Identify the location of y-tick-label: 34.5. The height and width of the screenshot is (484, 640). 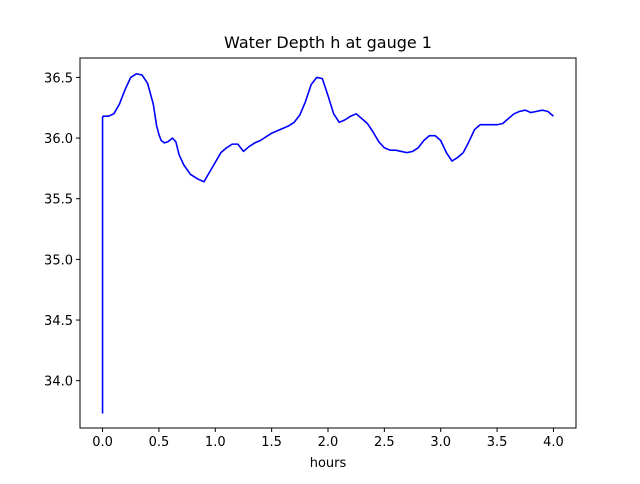
(58, 321).